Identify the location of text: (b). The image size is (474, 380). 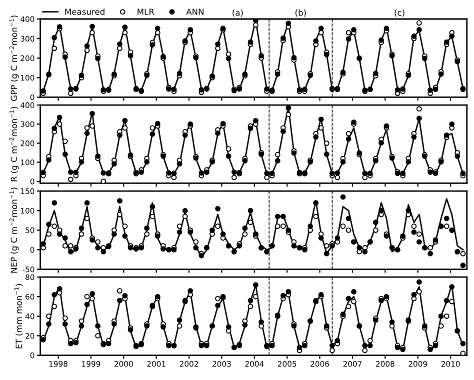
(300, 13).